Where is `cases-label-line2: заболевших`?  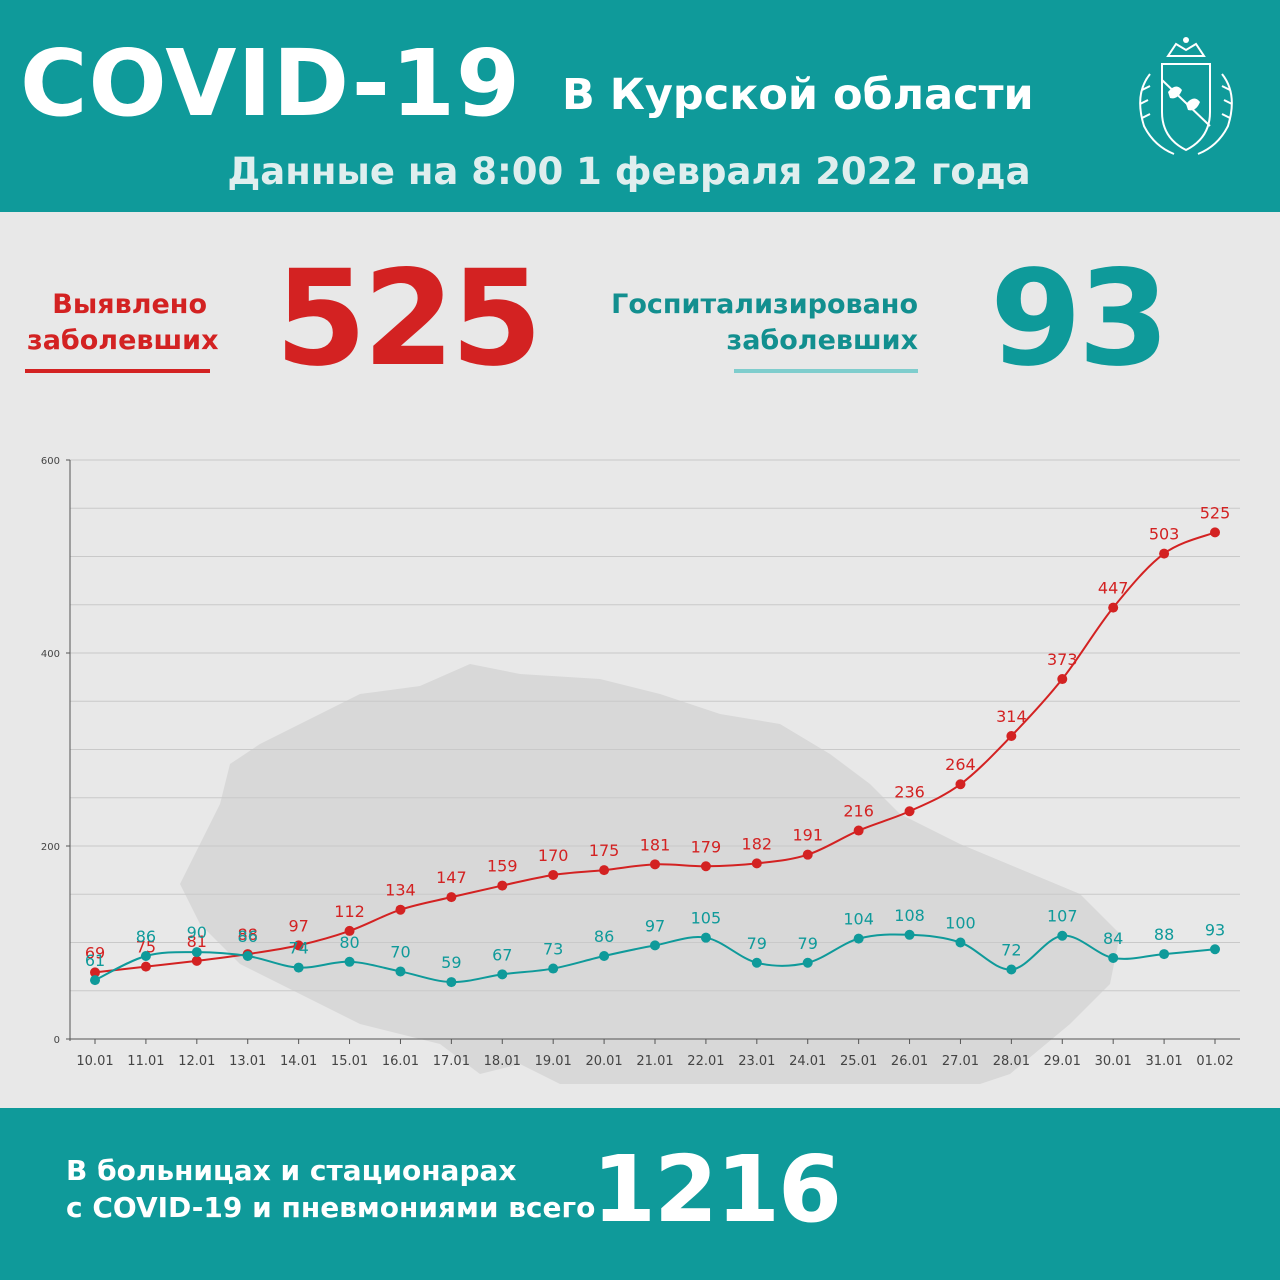 cases-label-line2: заболевших is located at coordinates (123, 340).